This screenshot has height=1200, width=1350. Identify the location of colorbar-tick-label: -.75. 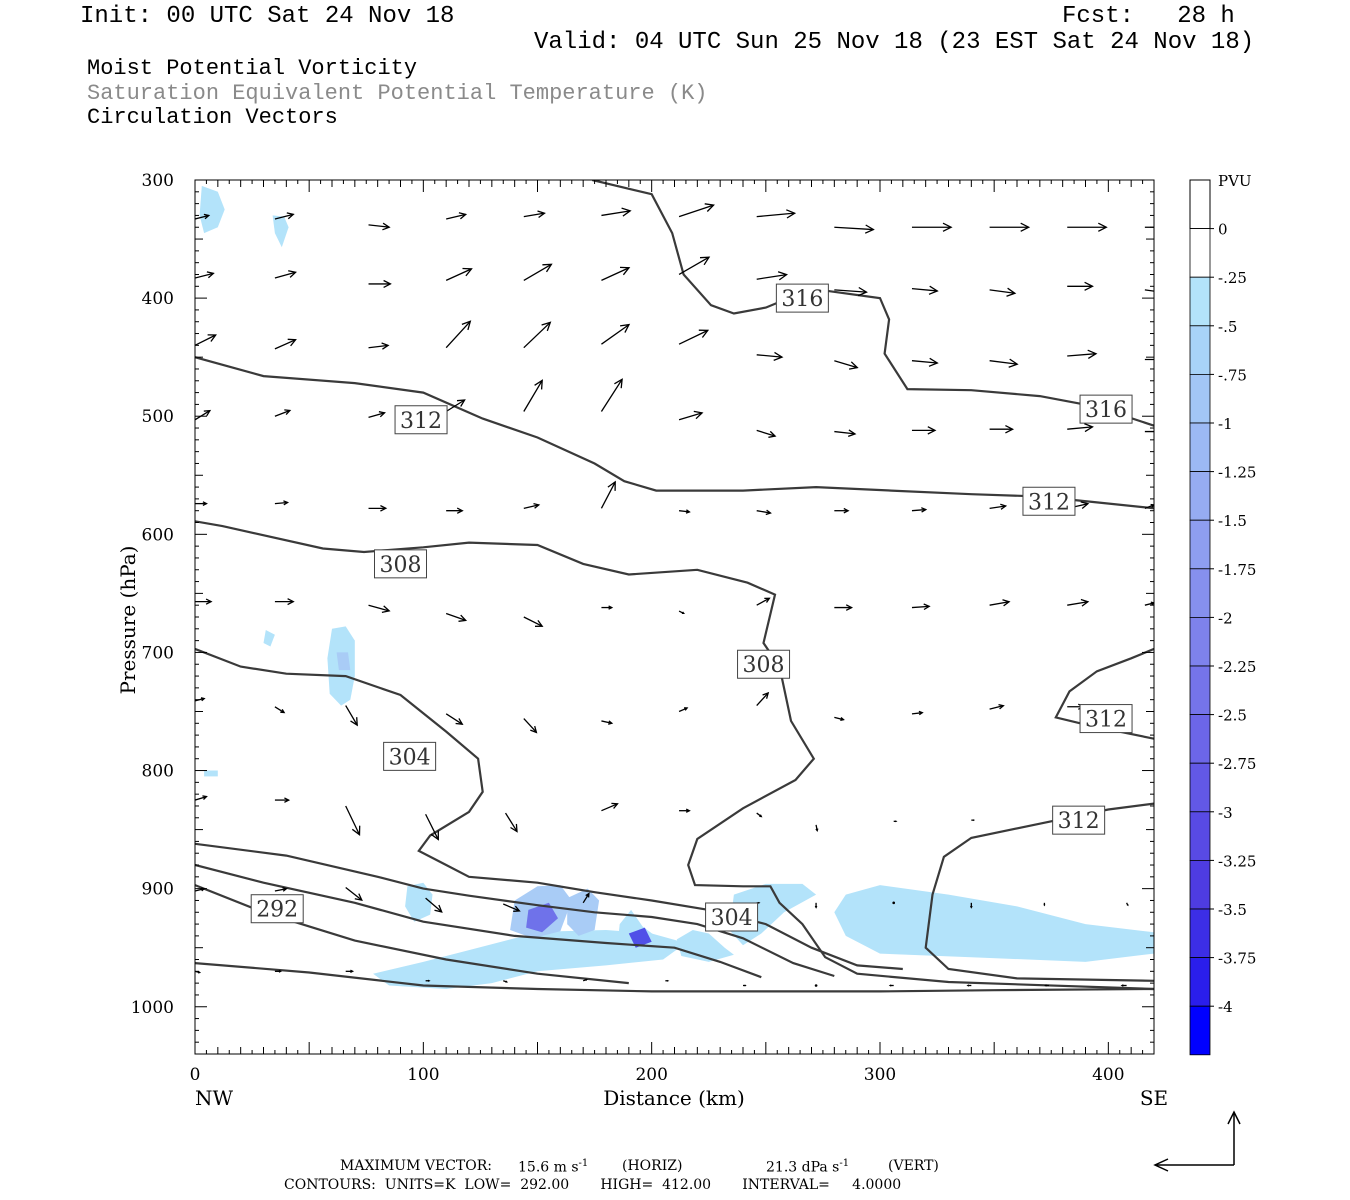
(1232, 375).